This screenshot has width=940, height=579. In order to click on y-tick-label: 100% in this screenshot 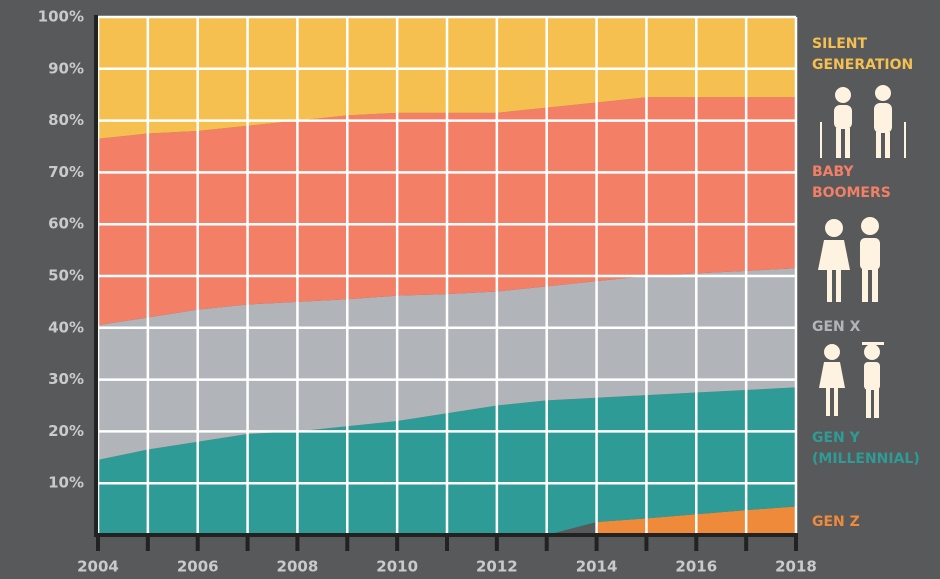, I will do `click(61, 17)`.